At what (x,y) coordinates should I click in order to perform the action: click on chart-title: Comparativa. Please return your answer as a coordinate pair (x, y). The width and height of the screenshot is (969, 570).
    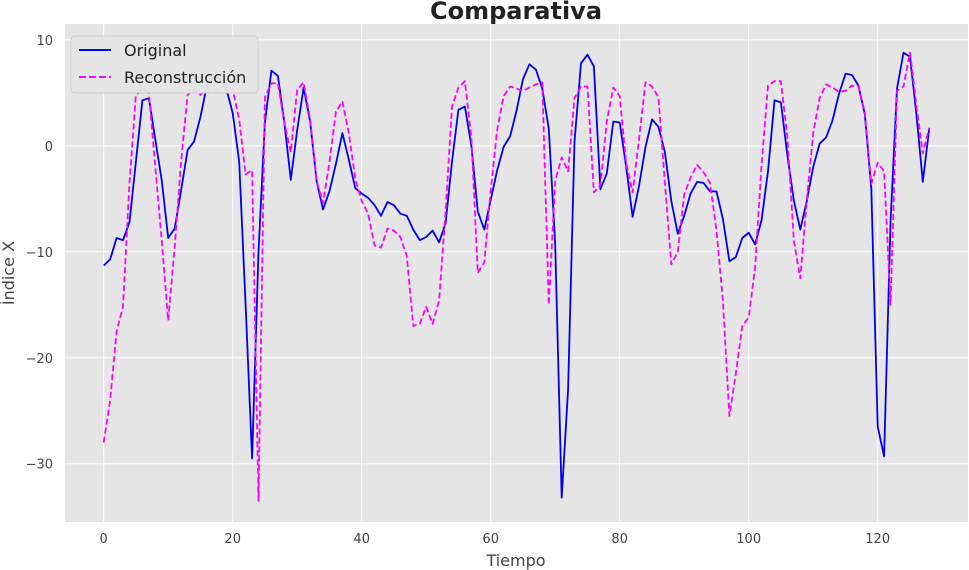
    Looking at the image, I should click on (516, 12).